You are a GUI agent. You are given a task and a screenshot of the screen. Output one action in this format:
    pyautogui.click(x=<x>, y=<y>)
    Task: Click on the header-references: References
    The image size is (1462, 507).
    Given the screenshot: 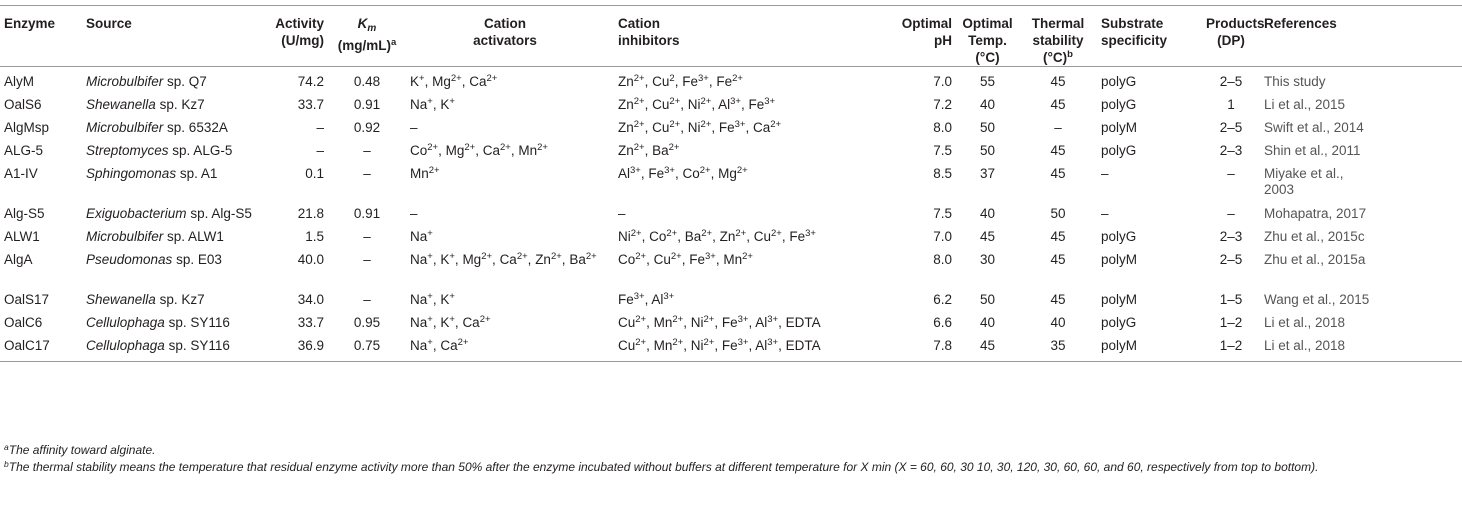 What is the action you would take?
    pyautogui.click(x=1300, y=23)
    